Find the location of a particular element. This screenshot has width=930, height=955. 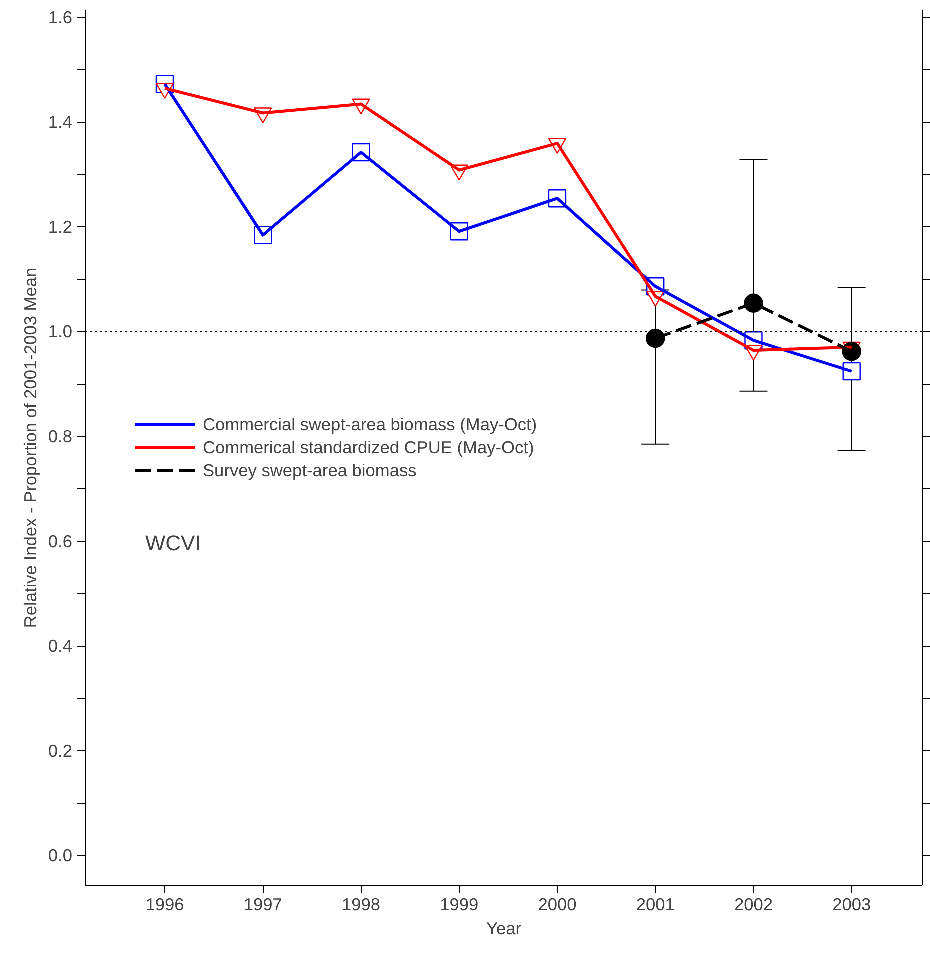

x-tick-label: 2000 is located at coordinates (557, 904).